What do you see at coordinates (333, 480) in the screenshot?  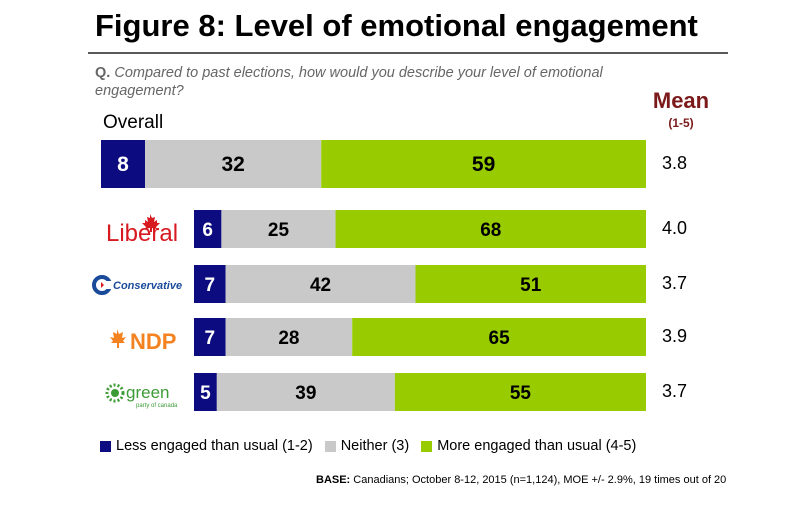 I see `base-label: BASE:` at bounding box center [333, 480].